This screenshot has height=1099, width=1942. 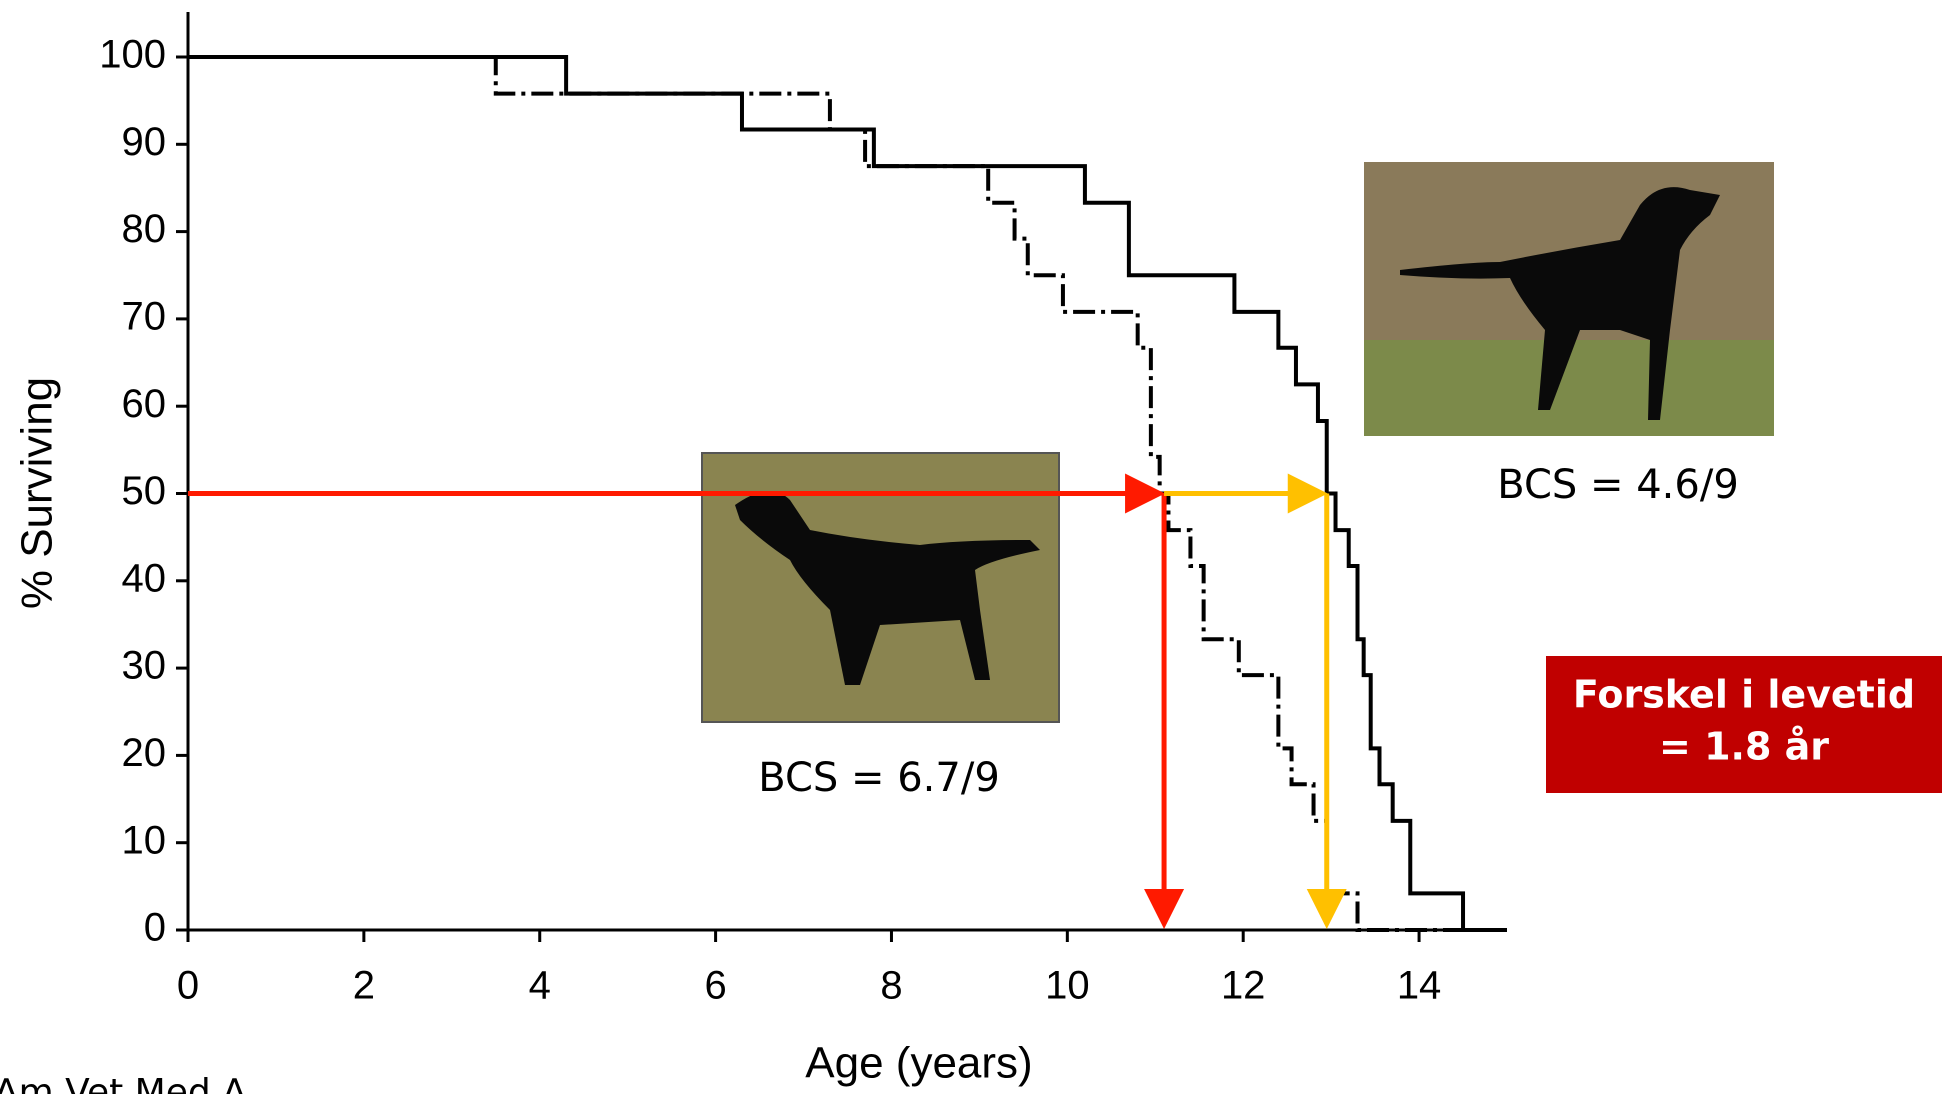 I want to click on x-tick-label: 8, so click(x=891, y=986).